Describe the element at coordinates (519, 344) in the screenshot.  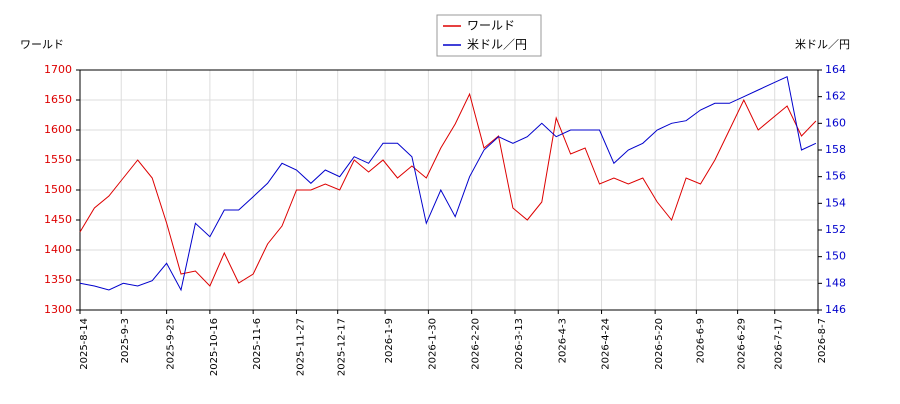
I see `x-tick-label: 2026-3-13` at that location.